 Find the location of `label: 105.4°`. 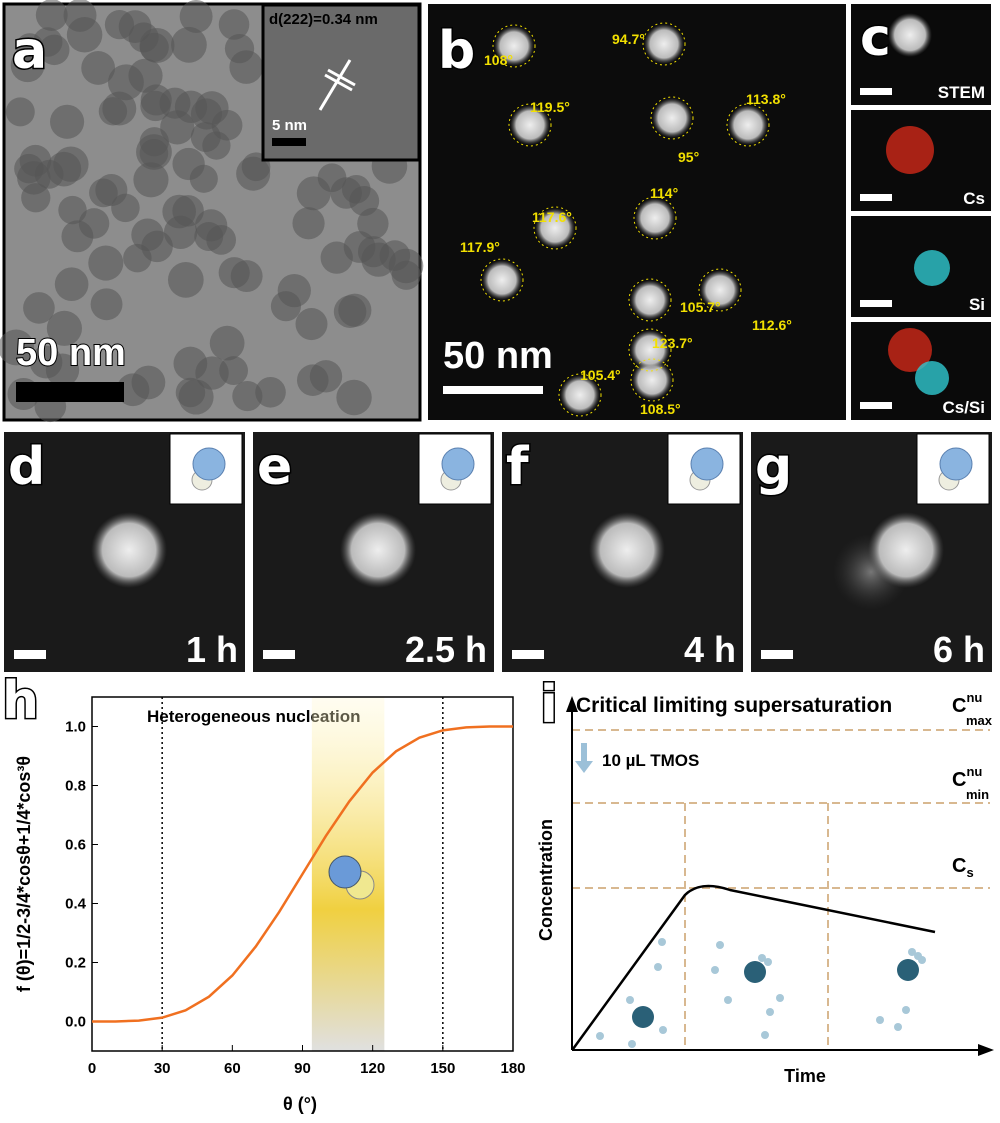

label: 105.4° is located at coordinates (600, 375).